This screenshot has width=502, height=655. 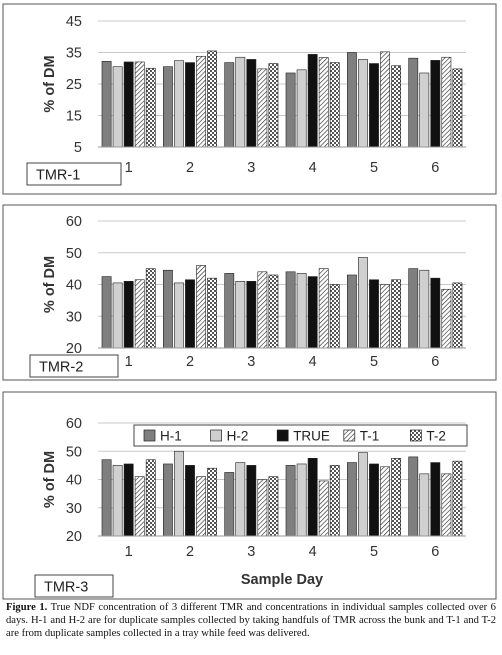 I want to click on y-tick-label: 60, so click(x=74, y=424).